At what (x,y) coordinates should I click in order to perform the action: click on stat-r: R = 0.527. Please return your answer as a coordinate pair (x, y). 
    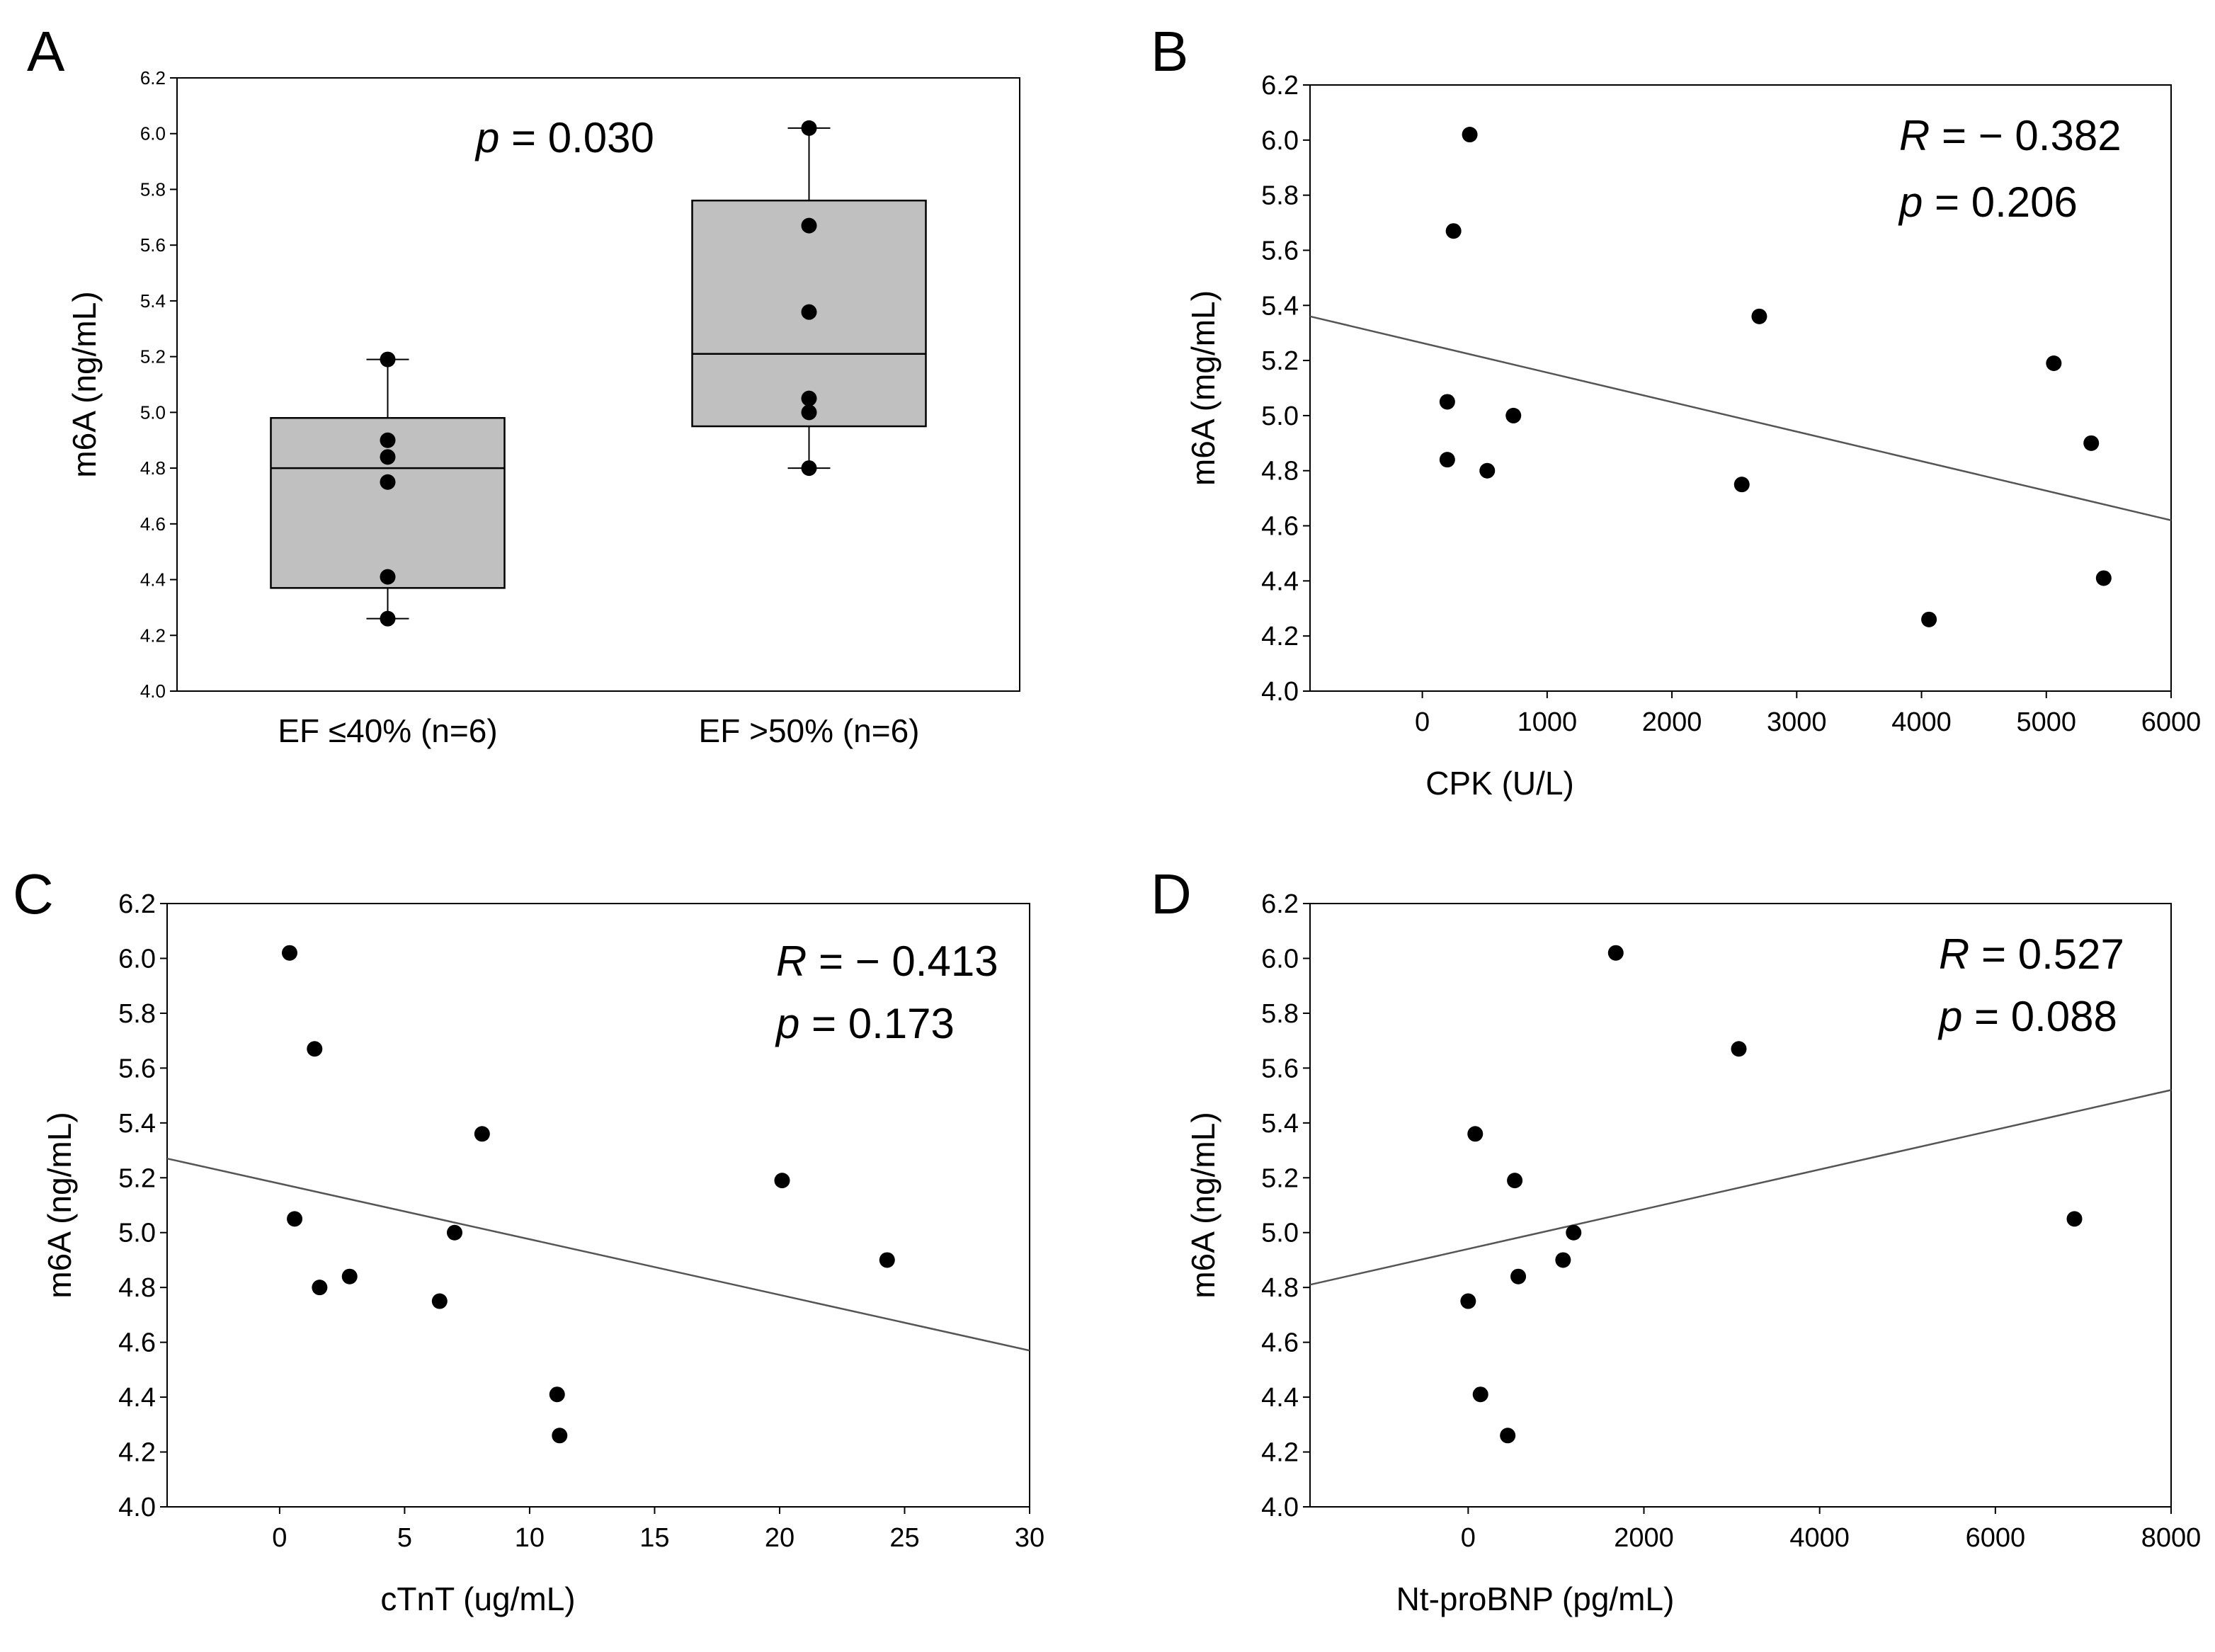
    Looking at the image, I should click on (2031, 954).